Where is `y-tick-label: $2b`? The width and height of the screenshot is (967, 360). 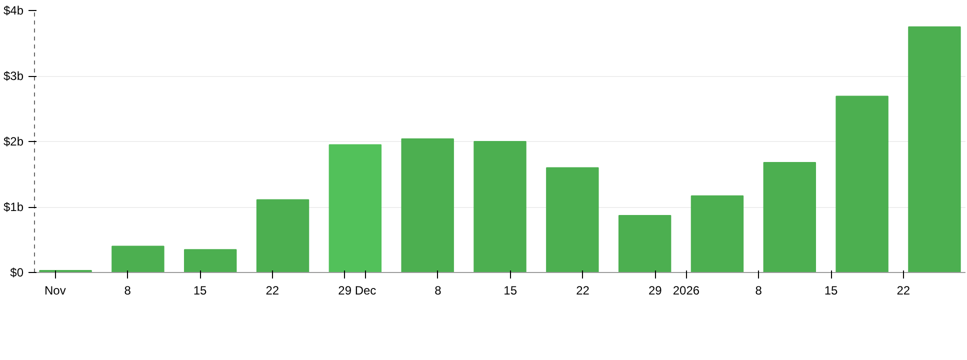 y-tick-label: $2b is located at coordinates (13, 141).